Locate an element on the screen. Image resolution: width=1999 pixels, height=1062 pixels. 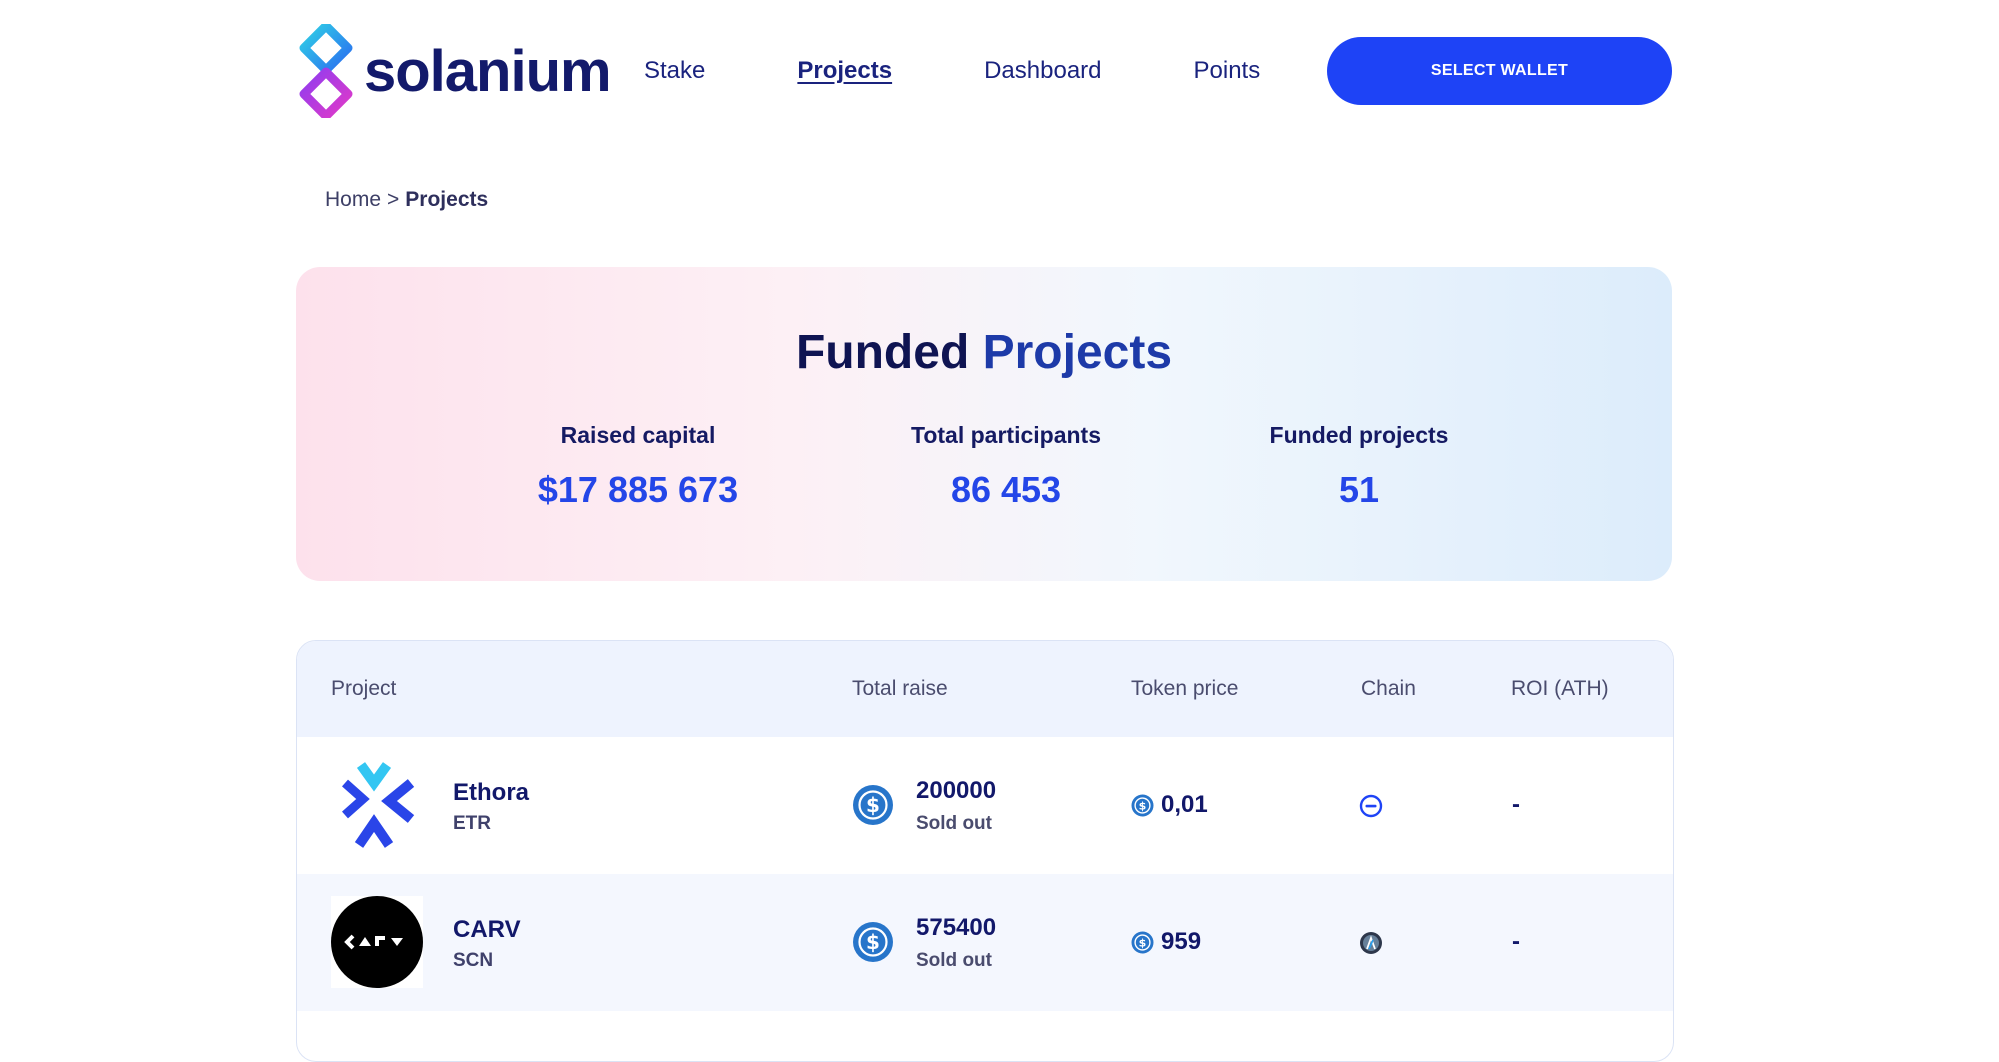
nav-stake: Stake is located at coordinates (675, 70).